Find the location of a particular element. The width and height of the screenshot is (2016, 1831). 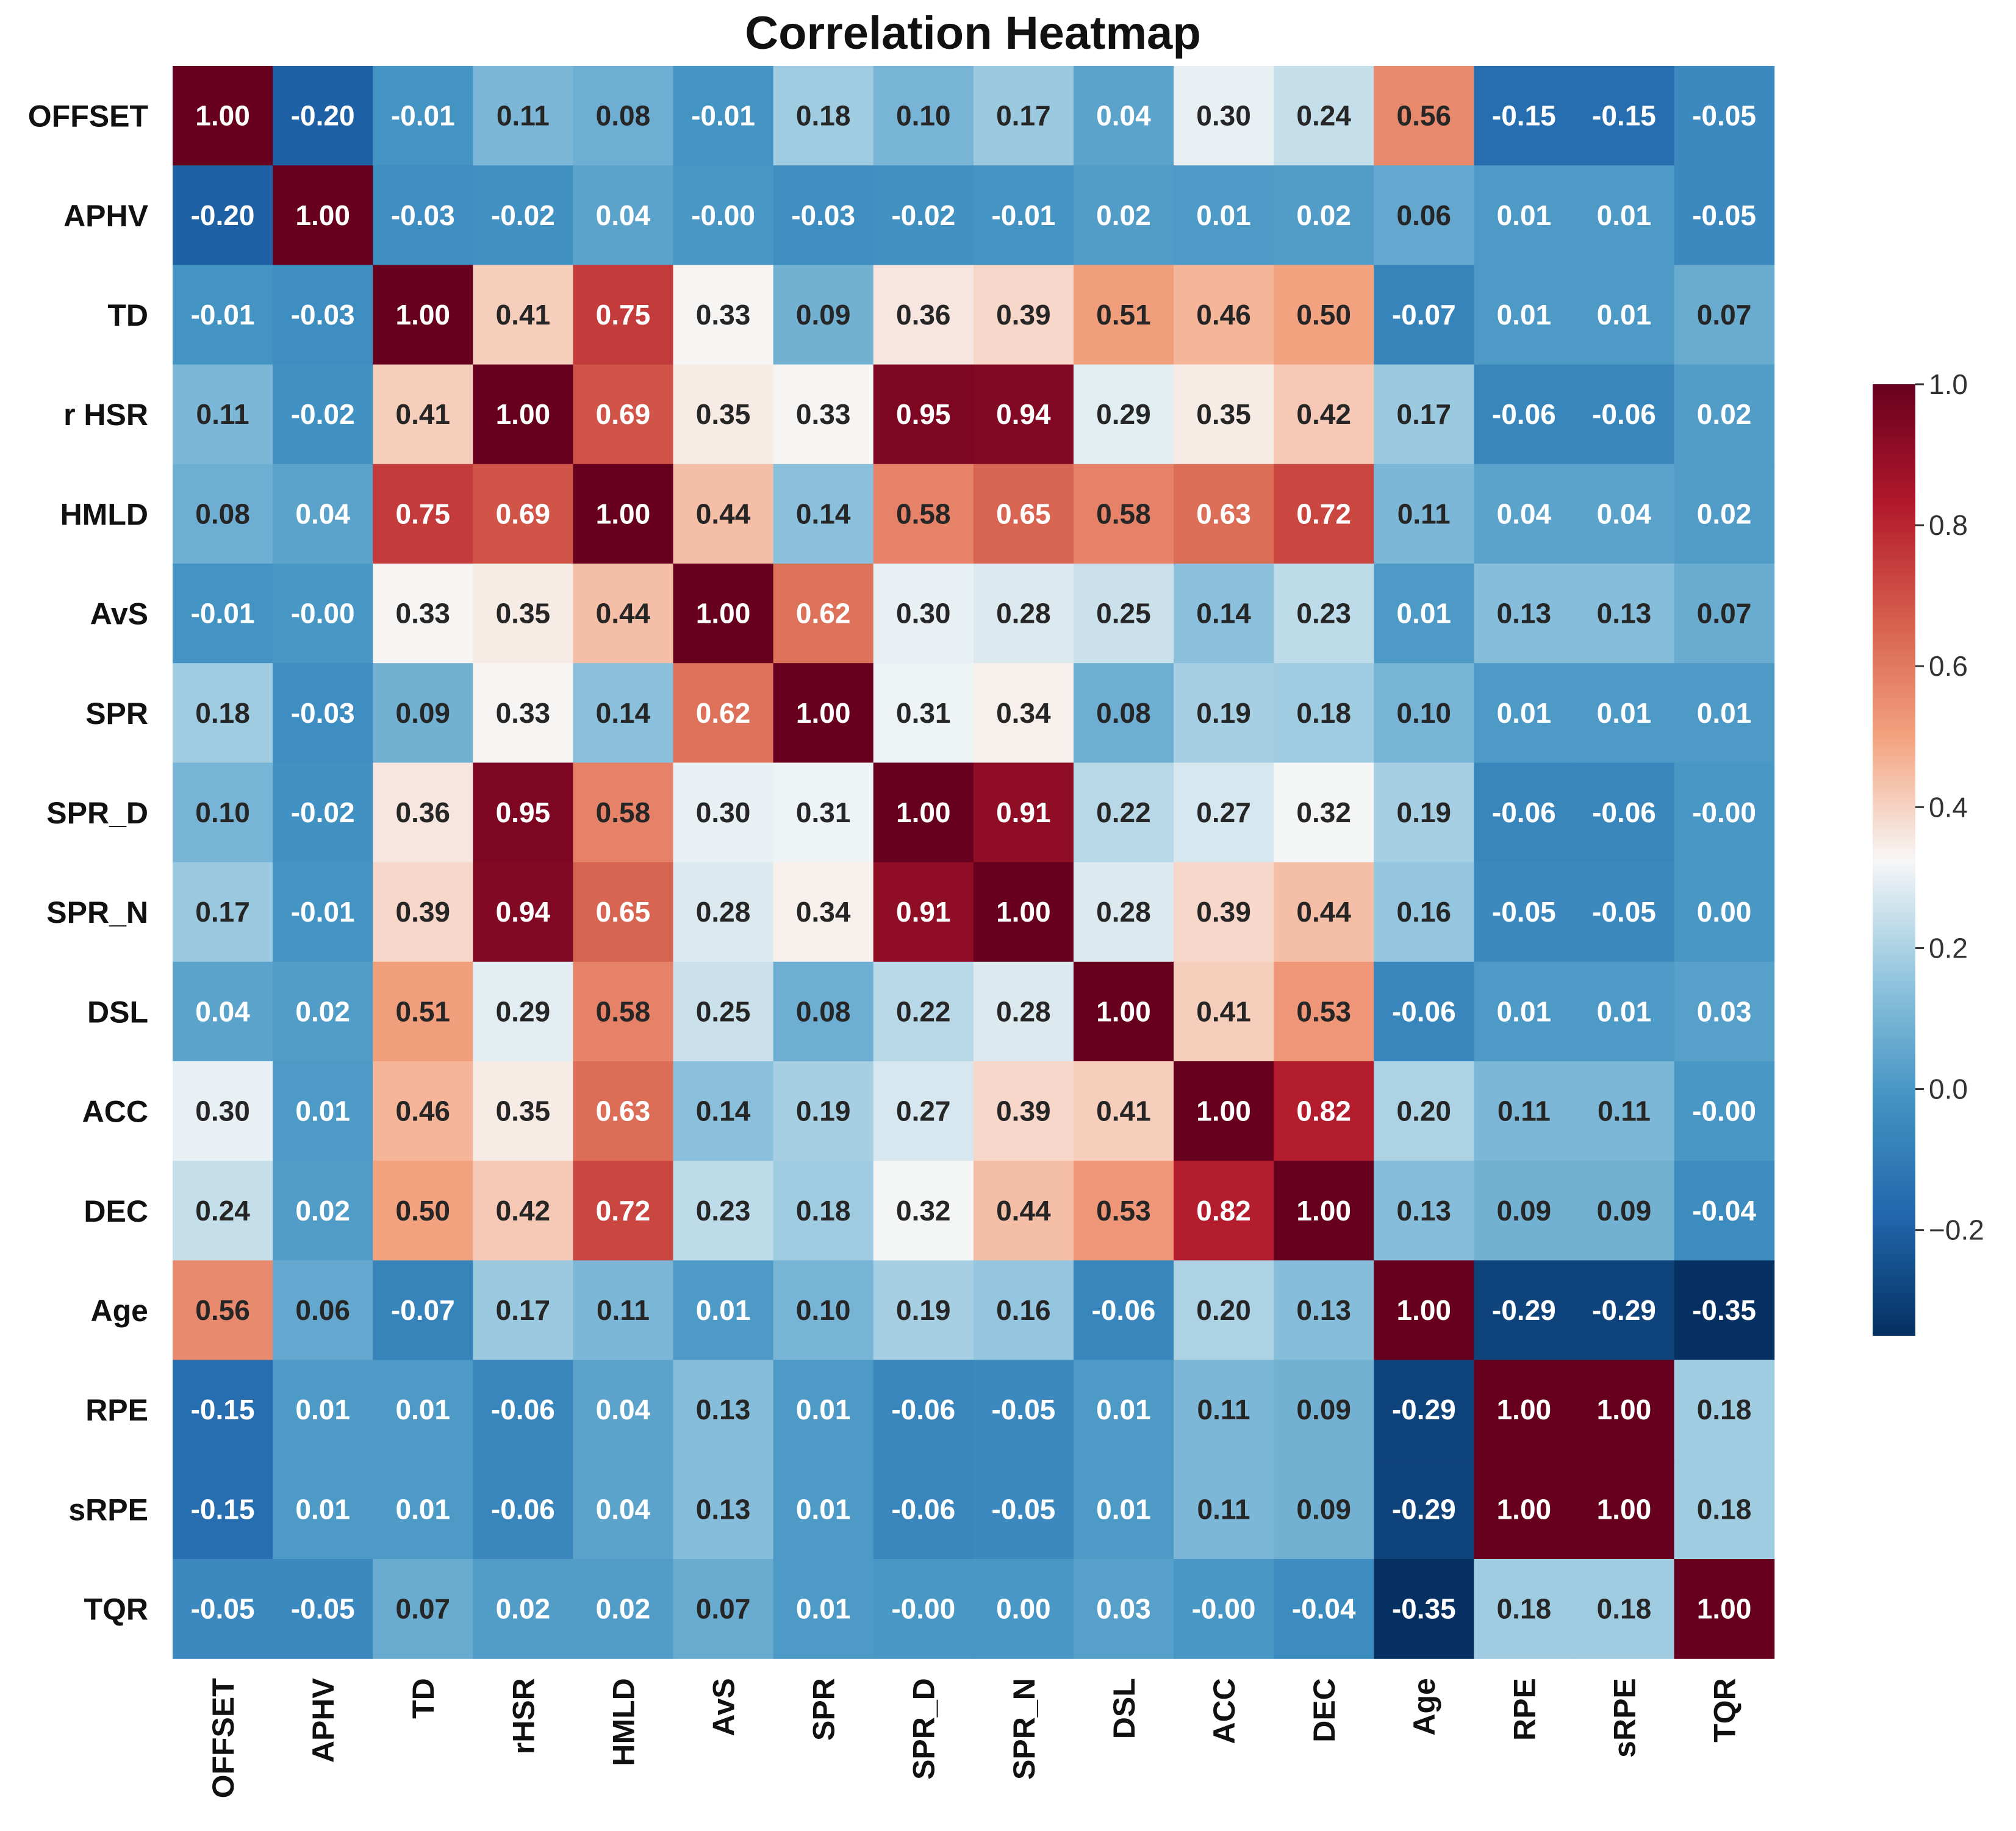

heatmap-cell-SPR-SPR_D is located at coordinates (923, 713).